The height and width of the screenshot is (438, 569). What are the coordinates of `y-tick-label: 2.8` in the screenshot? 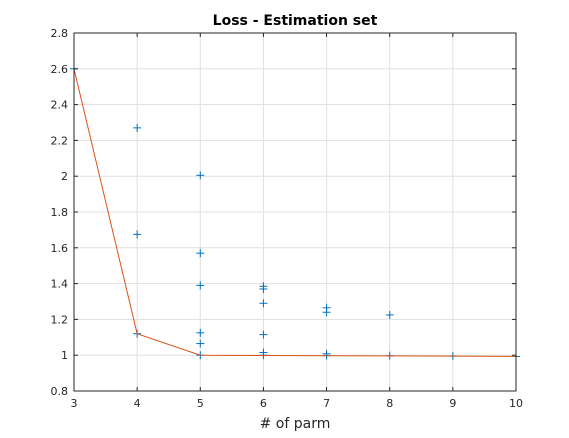 It's located at (60, 33).